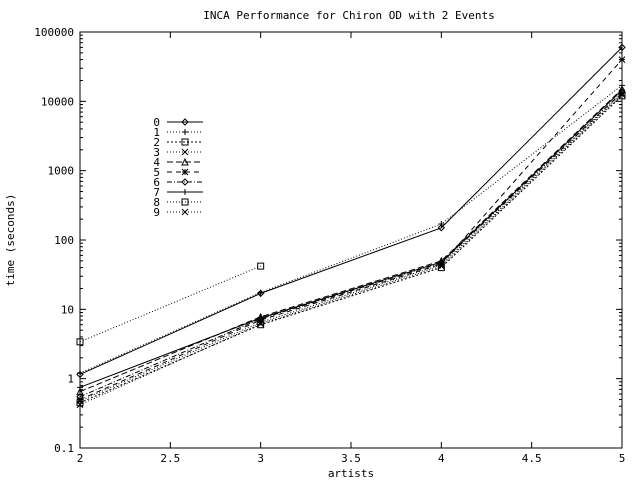  Describe the element at coordinates (441, 458) in the screenshot. I see `x-tick-label: 4` at that location.